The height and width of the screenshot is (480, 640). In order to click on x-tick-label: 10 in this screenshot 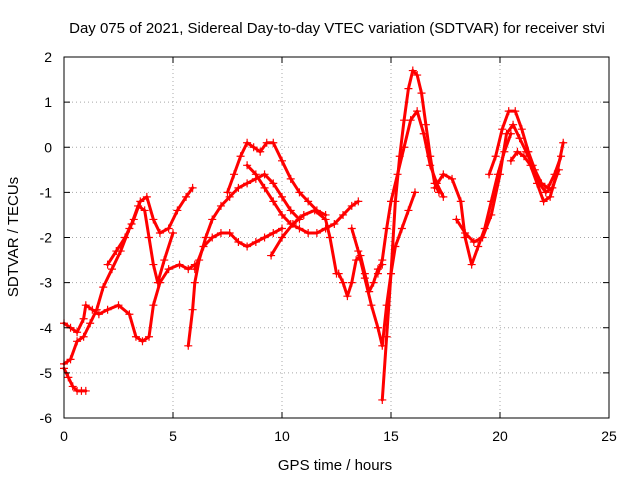, I will do `click(282, 436)`.